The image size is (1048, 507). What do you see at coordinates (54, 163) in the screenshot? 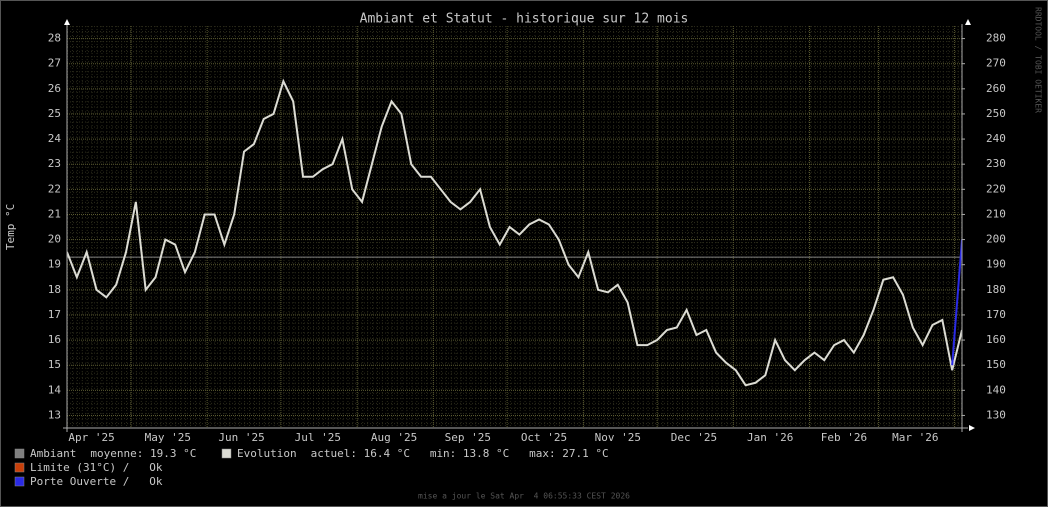
I see `y-tick-label: 23` at bounding box center [54, 163].